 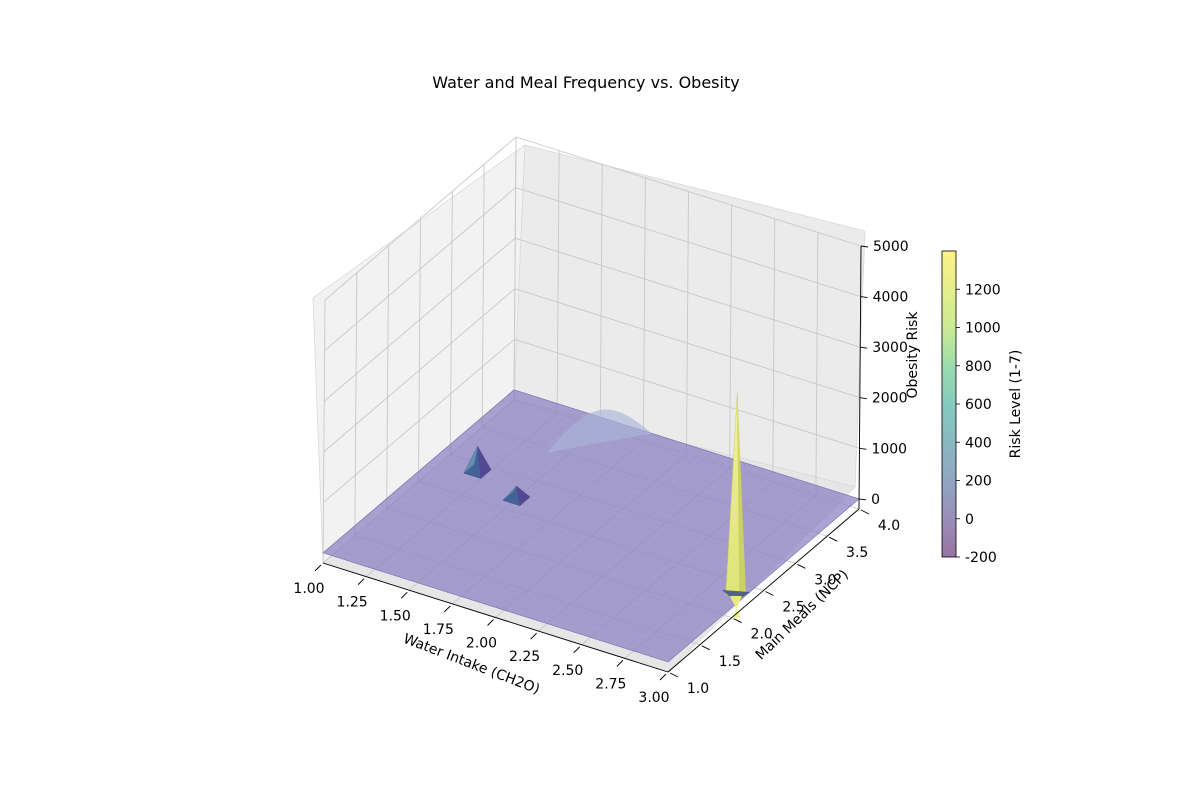 I want to click on z-axis-line, so click(x=860, y=377).